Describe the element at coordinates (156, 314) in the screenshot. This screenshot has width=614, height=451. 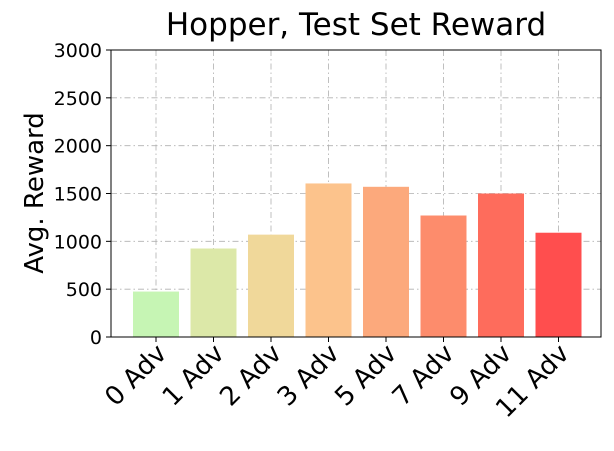
I see `bar-0-adv` at that location.